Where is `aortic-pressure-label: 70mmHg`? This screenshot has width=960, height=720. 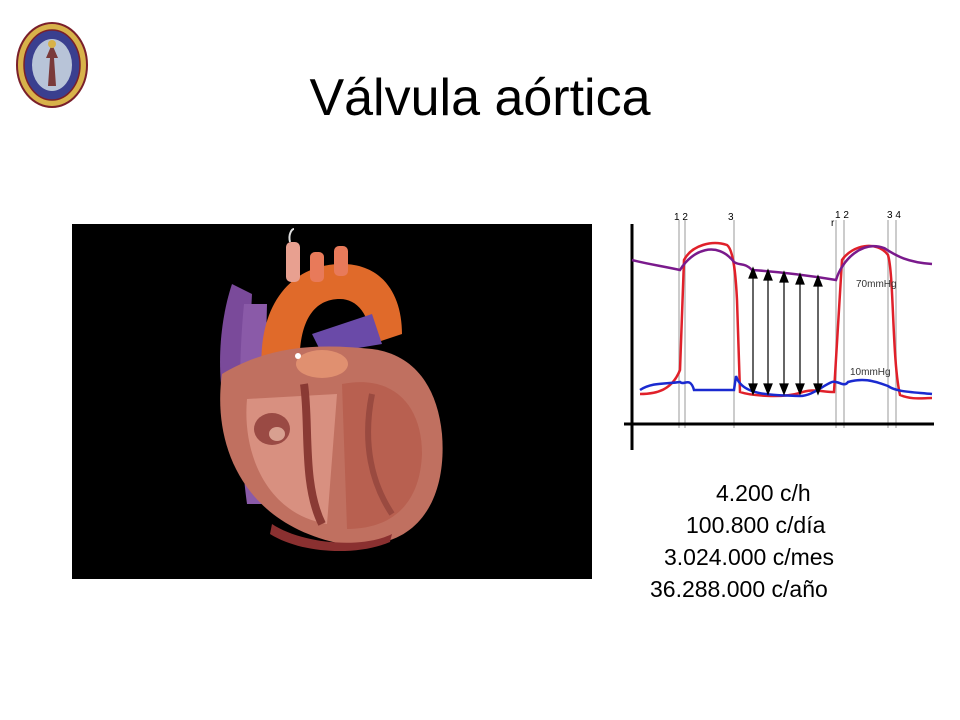 aortic-pressure-label: 70mmHg is located at coordinates (876, 284).